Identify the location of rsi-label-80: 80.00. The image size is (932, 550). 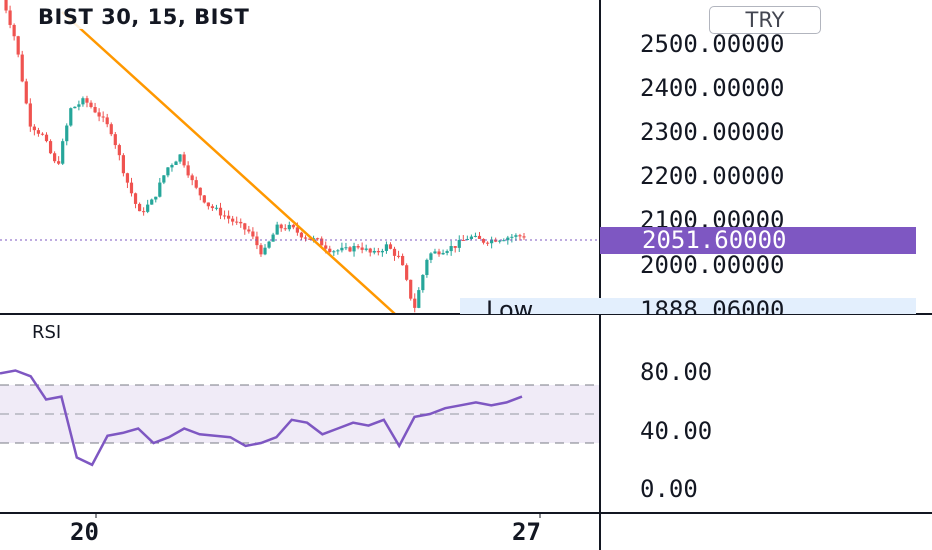
(676, 372).